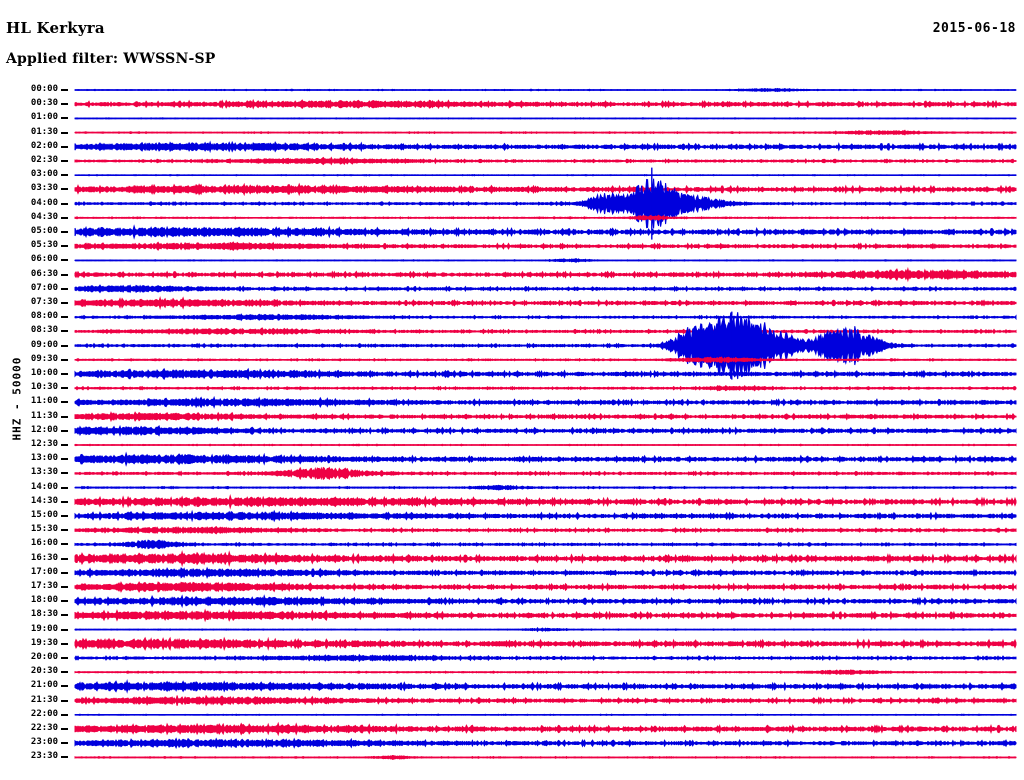 This screenshot has height=780, width=1024. I want to click on time-label-1930: 19:30, so click(44, 642).